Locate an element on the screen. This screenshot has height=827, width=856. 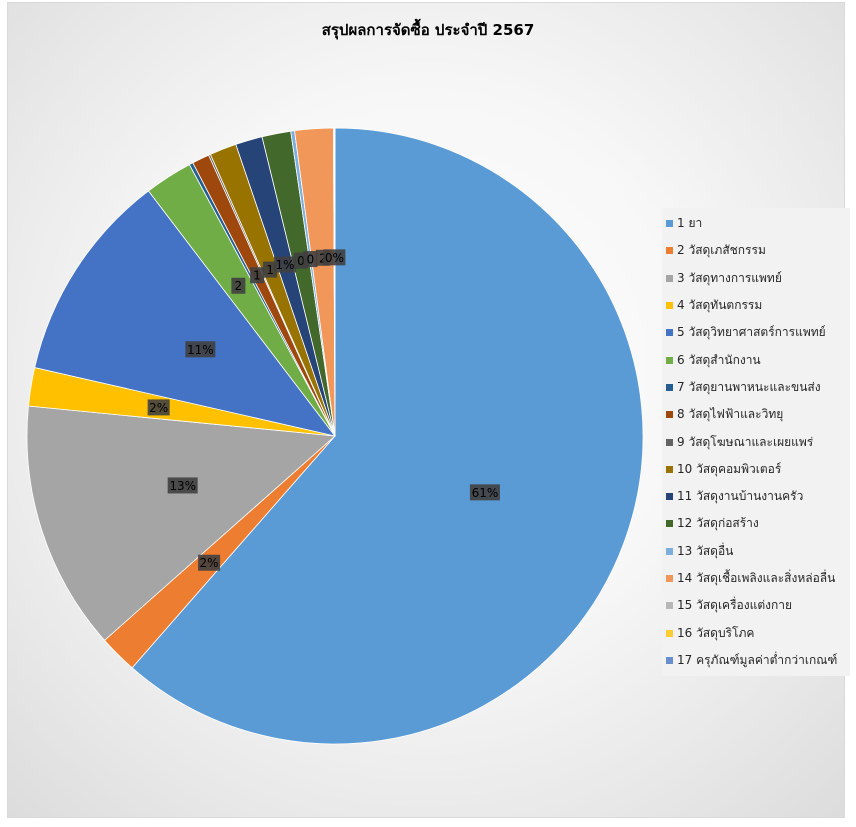
legend-item-9: 9 วัสดุโฆษณาและเผยแพร่ is located at coordinates (756, 441).